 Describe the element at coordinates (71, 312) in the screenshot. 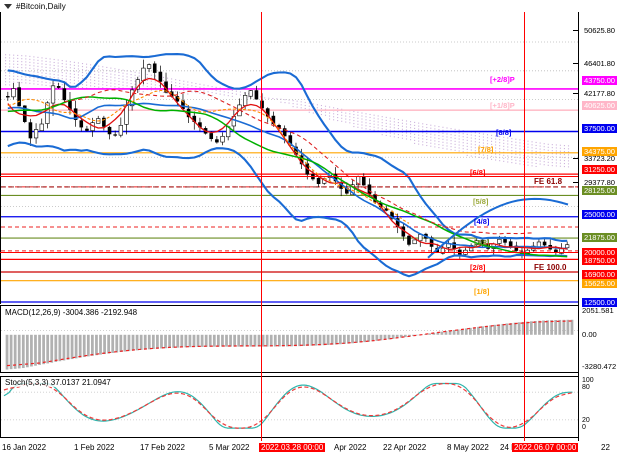

I see `macd-label: MACD(12,26,9) -3004.386 -2192.948` at that location.